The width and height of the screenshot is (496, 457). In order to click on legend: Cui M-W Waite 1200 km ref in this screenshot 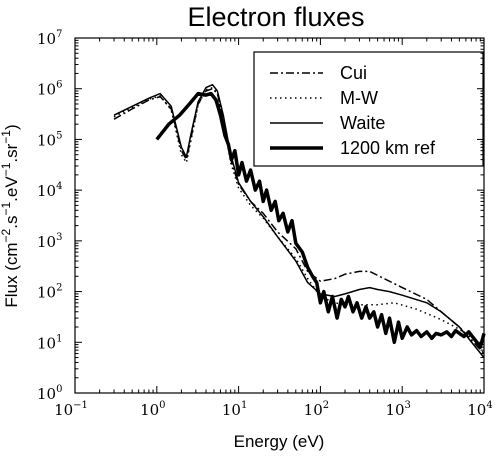, I will do `click(368, 109)`.